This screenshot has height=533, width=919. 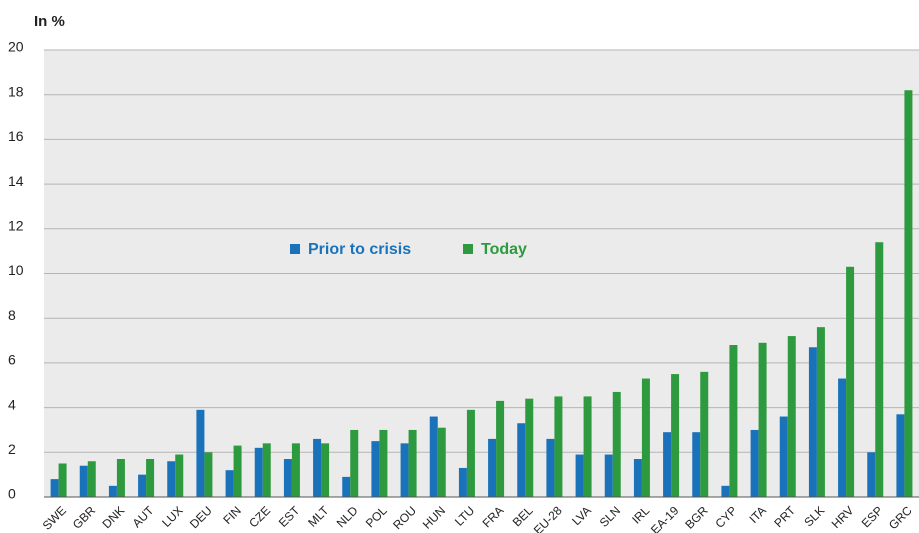 What do you see at coordinates (16, 181) in the screenshot?
I see `y-tick-label: 14` at bounding box center [16, 181].